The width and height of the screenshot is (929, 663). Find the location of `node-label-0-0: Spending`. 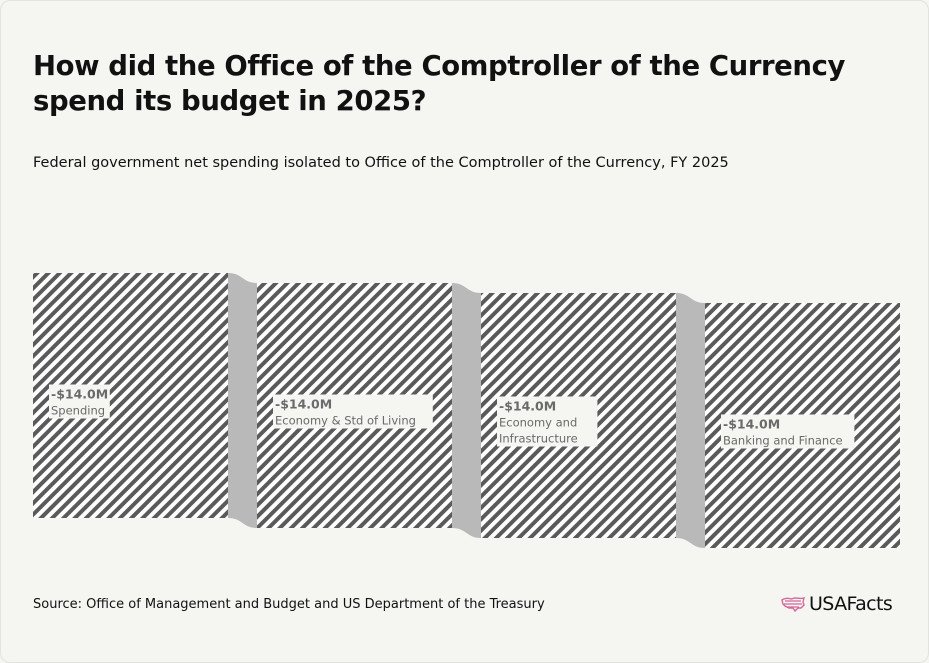

node-label-0-0: Spending is located at coordinates (78, 411).